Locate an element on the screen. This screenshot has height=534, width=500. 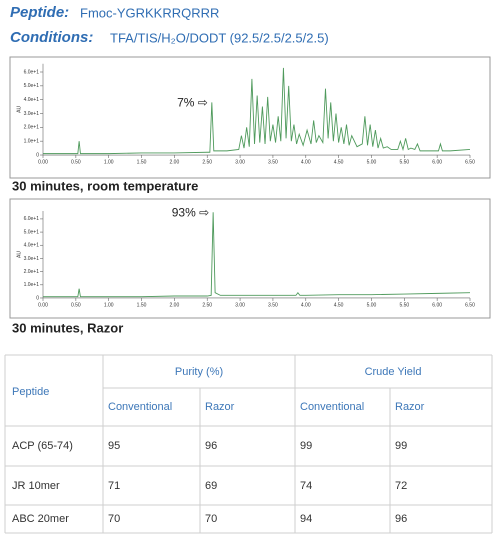
table-cell: 71 is located at coordinates (114, 486).